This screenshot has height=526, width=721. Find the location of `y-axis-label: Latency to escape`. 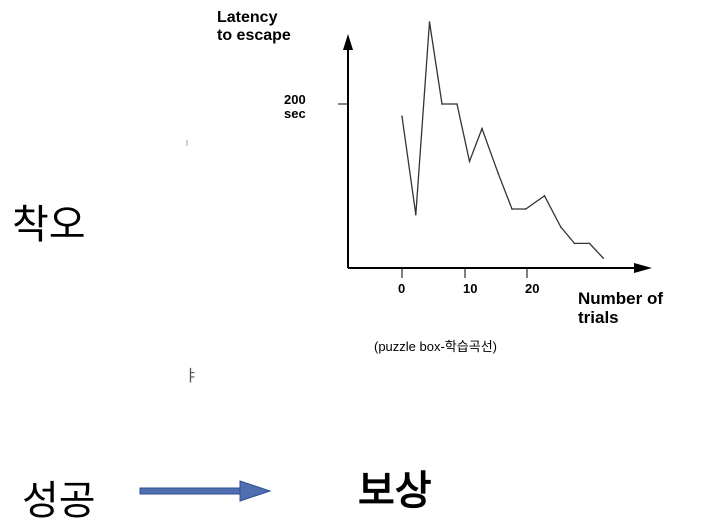

y-axis-label: Latency to escape is located at coordinates (254, 27).